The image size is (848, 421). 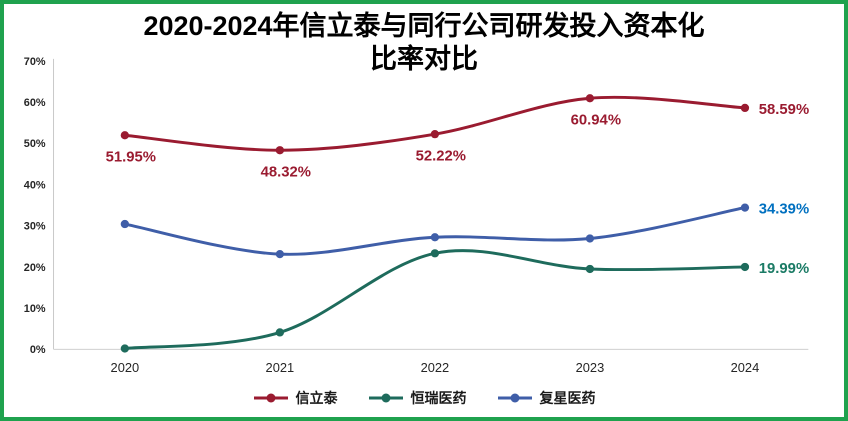 I want to click on data-label: 58.59%, so click(x=784, y=110).